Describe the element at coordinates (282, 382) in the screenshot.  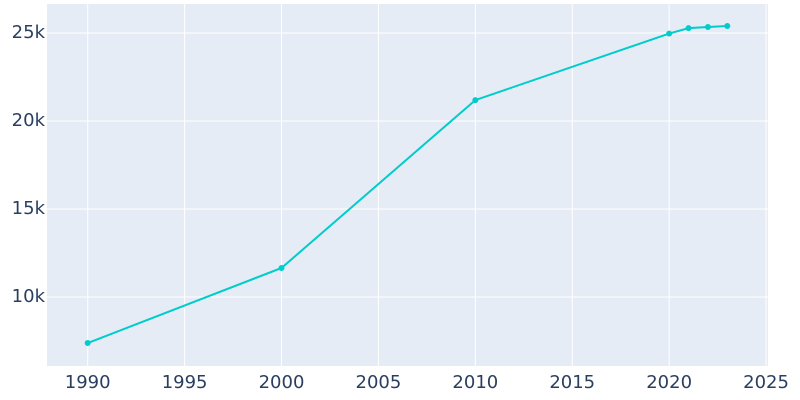
I see `x-tick-label: 2000` at that location.